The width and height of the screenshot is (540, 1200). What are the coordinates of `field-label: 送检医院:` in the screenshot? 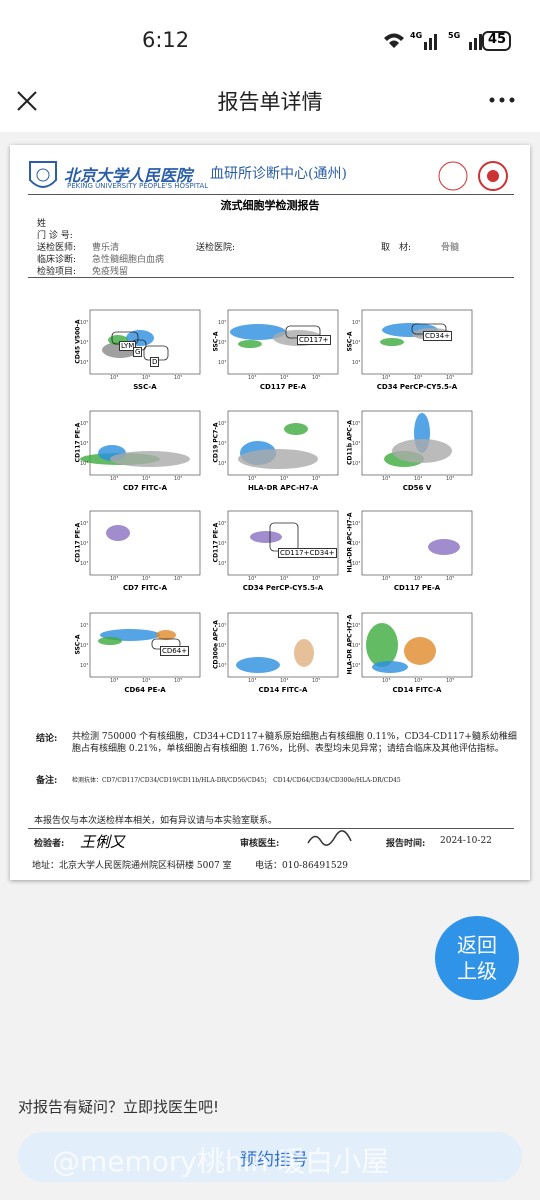 It's located at (216, 248).